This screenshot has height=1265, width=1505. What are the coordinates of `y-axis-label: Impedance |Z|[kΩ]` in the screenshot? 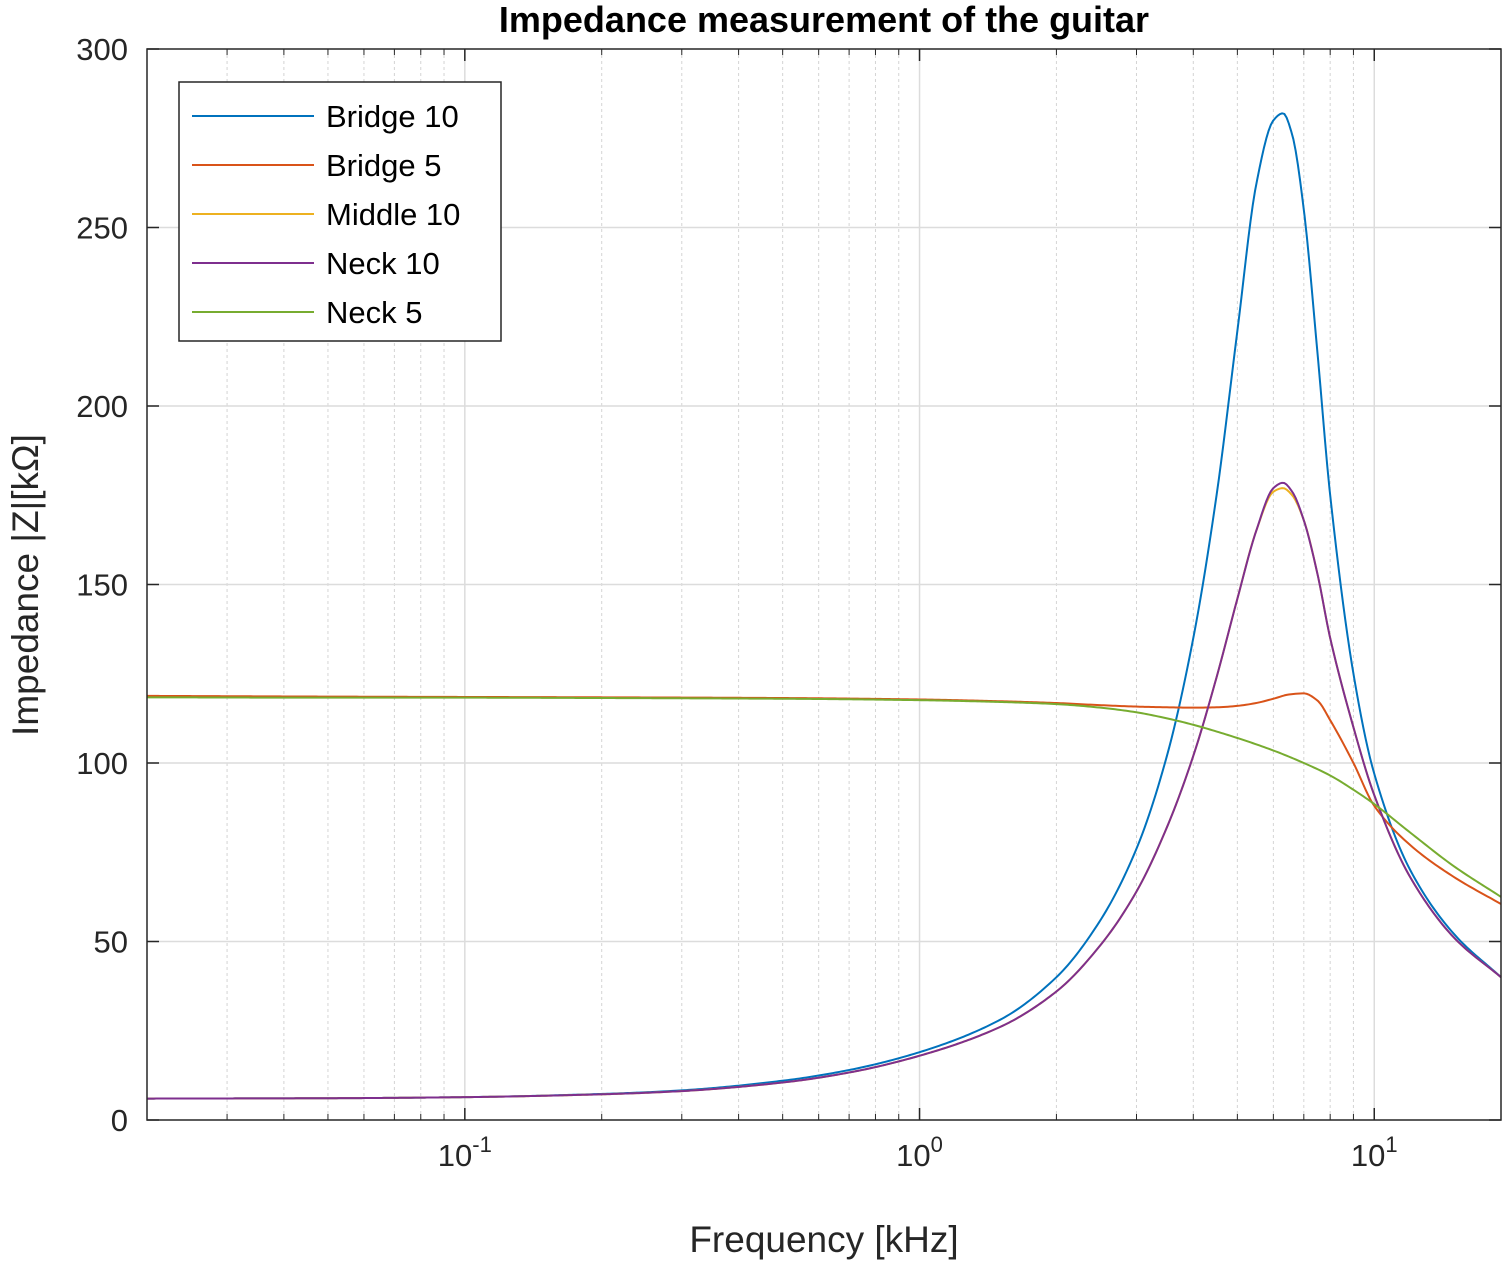 It's located at (25, 585).